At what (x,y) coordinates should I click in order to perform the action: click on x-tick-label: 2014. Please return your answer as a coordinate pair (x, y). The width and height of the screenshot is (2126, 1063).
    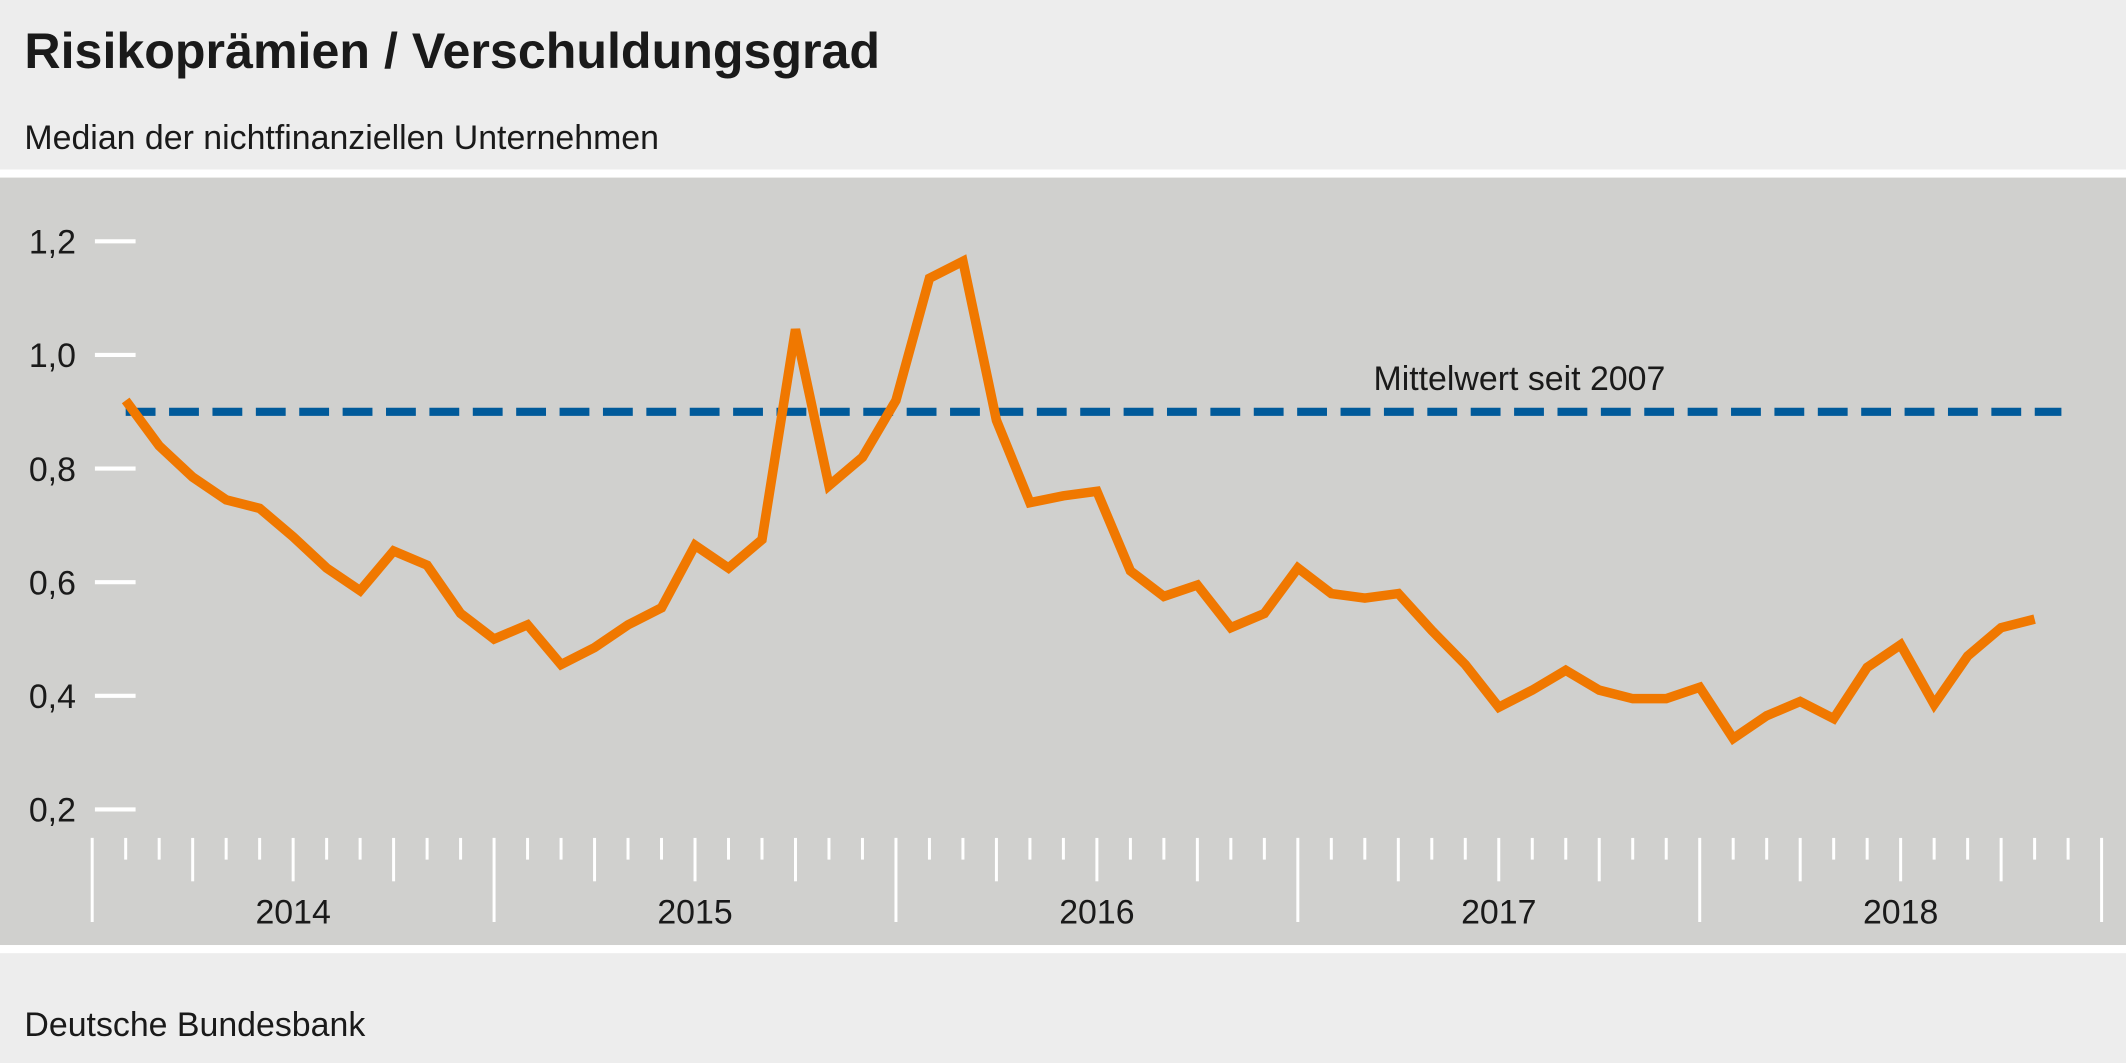
    Looking at the image, I should click on (292, 912).